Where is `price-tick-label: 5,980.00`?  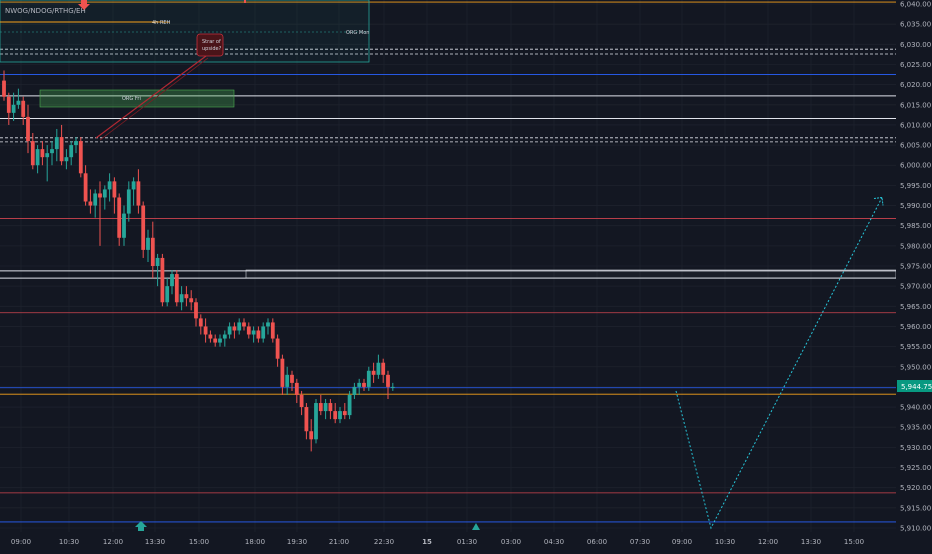 price-tick-label: 5,980.00 is located at coordinates (915, 246).